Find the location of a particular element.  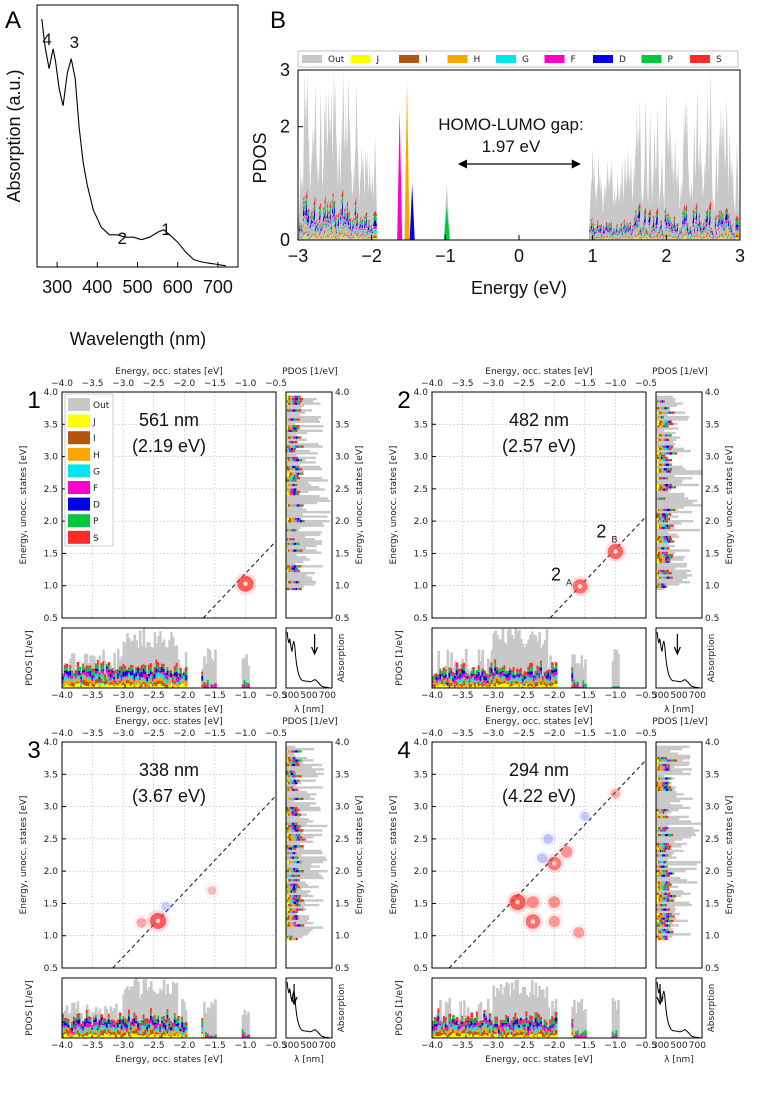

left-tick-label: 1.5 is located at coordinates (421, 554).